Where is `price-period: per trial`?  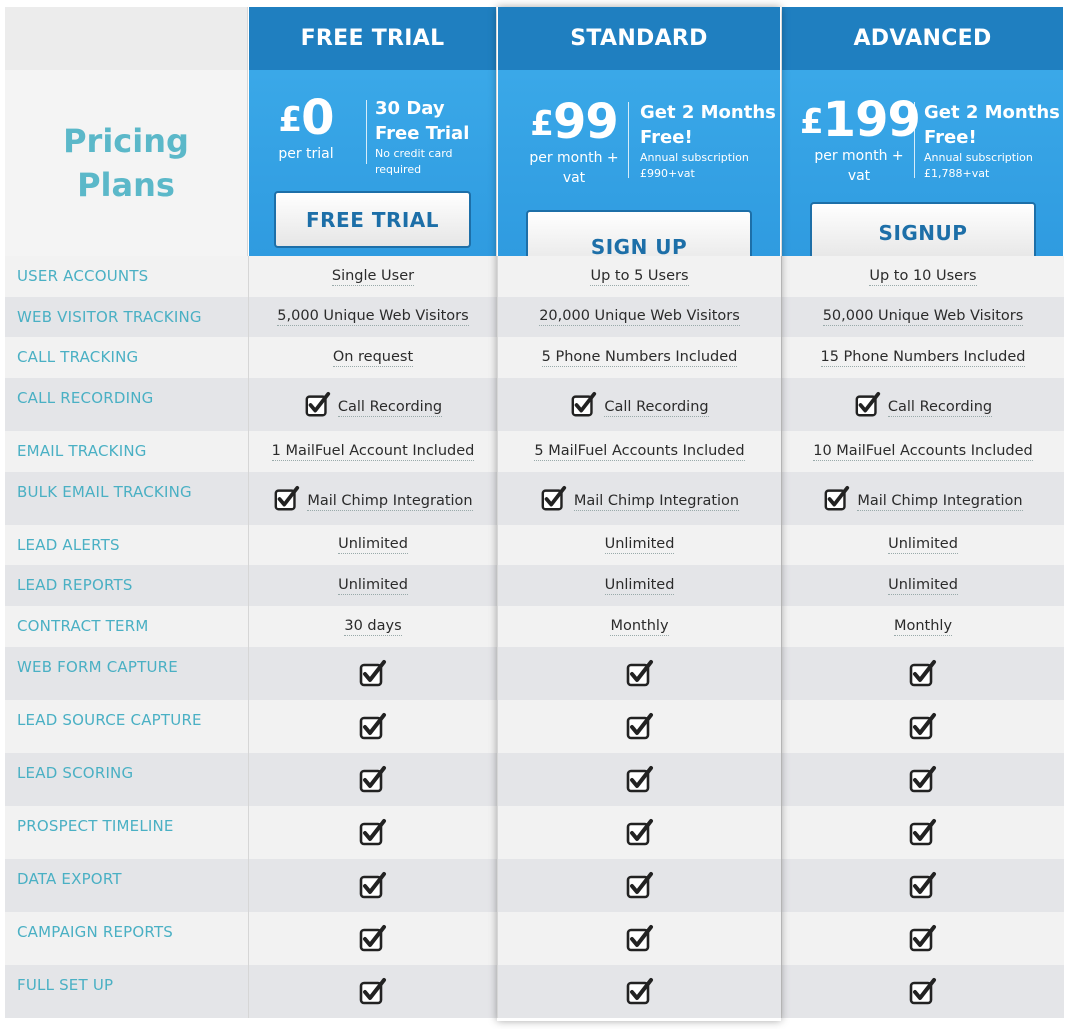 price-period: per trial is located at coordinates (306, 154).